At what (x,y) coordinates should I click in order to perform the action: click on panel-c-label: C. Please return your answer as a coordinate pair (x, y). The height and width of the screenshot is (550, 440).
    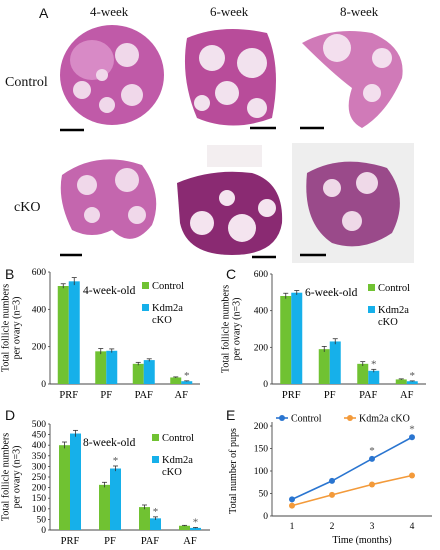
    Looking at the image, I should click on (231, 274).